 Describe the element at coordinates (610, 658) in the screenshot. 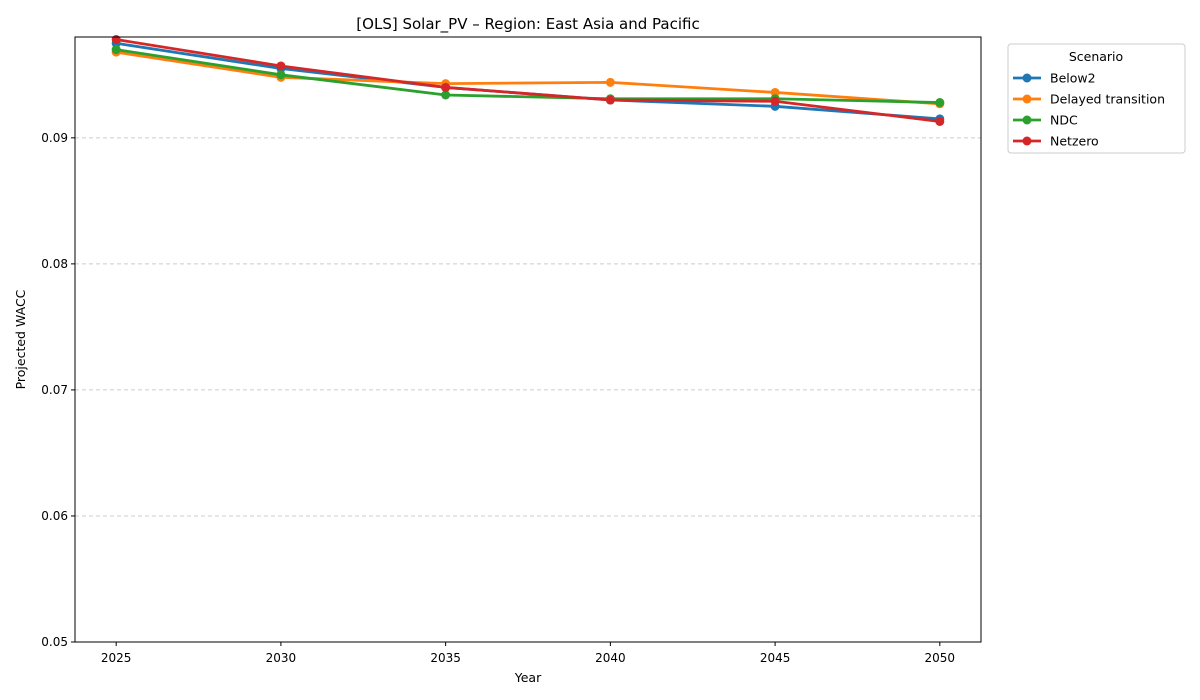

I see `x-tick-label: 2040` at that location.